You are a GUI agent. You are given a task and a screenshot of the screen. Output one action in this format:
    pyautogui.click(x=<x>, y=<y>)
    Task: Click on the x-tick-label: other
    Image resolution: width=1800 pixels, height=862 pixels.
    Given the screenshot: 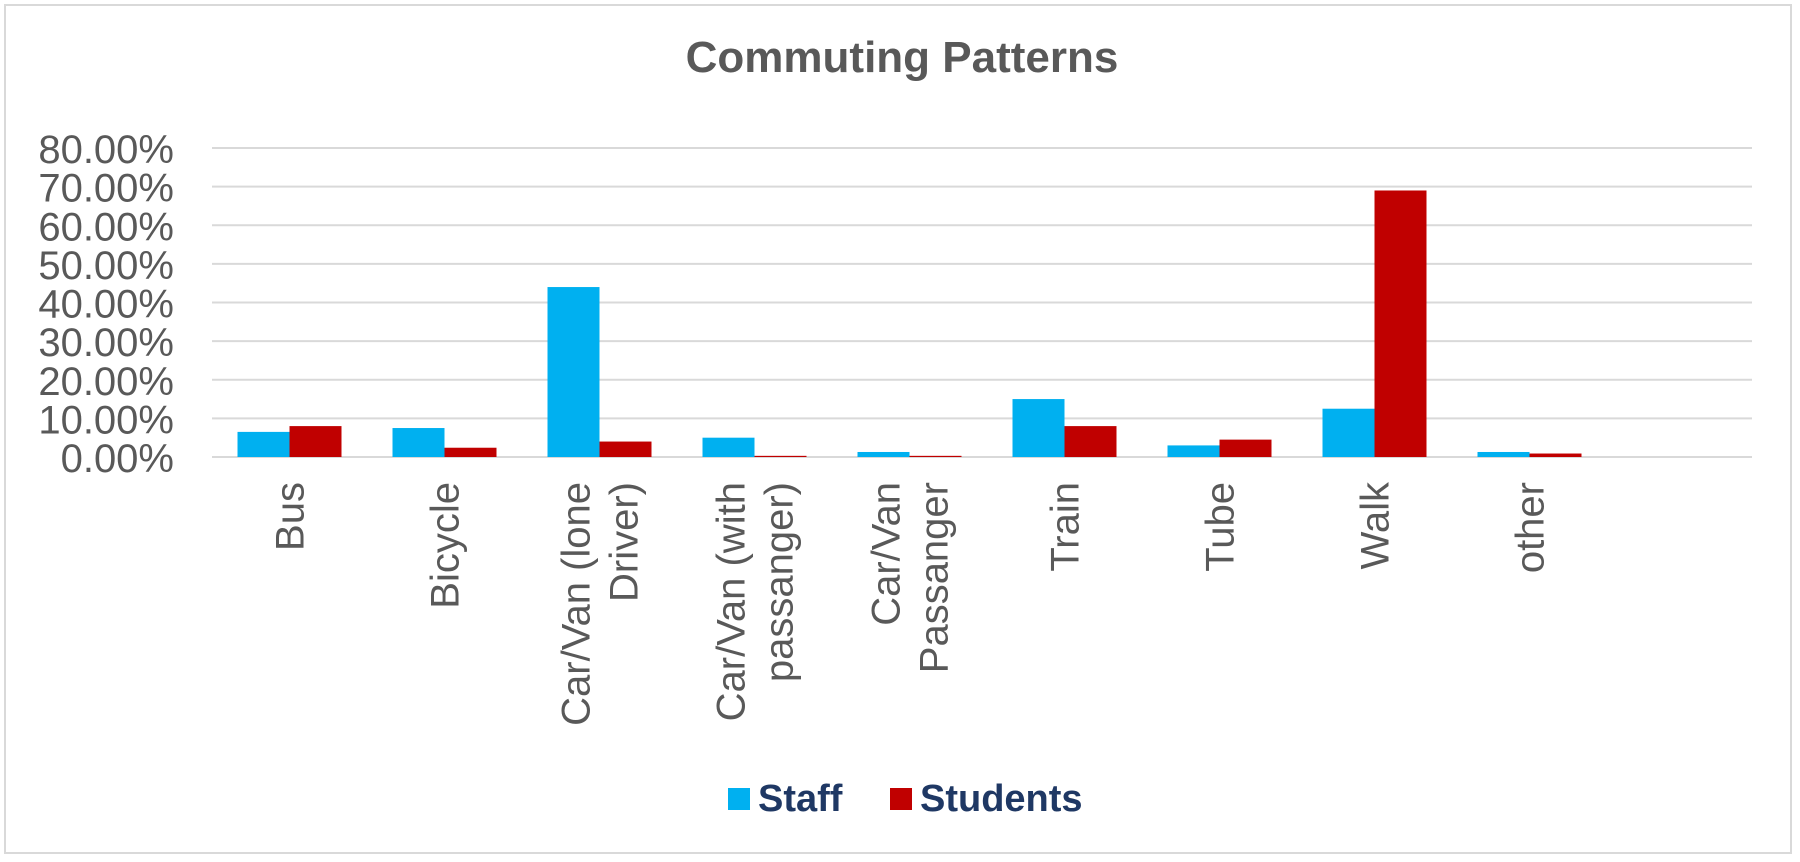 What is the action you would take?
    pyautogui.click(x=1531, y=527)
    